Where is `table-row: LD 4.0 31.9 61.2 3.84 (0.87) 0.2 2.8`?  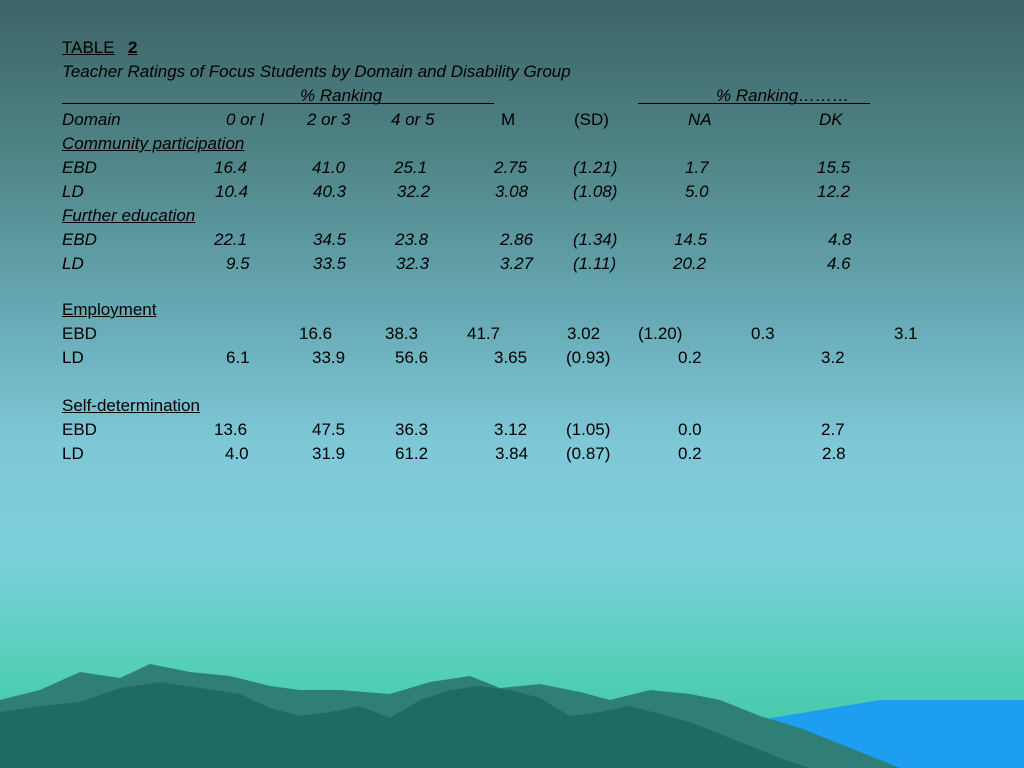
table-row: LD 4.0 31.9 61.2 3.84 (0.87) 0.2 2.8 is located at coordinates (512, 454).